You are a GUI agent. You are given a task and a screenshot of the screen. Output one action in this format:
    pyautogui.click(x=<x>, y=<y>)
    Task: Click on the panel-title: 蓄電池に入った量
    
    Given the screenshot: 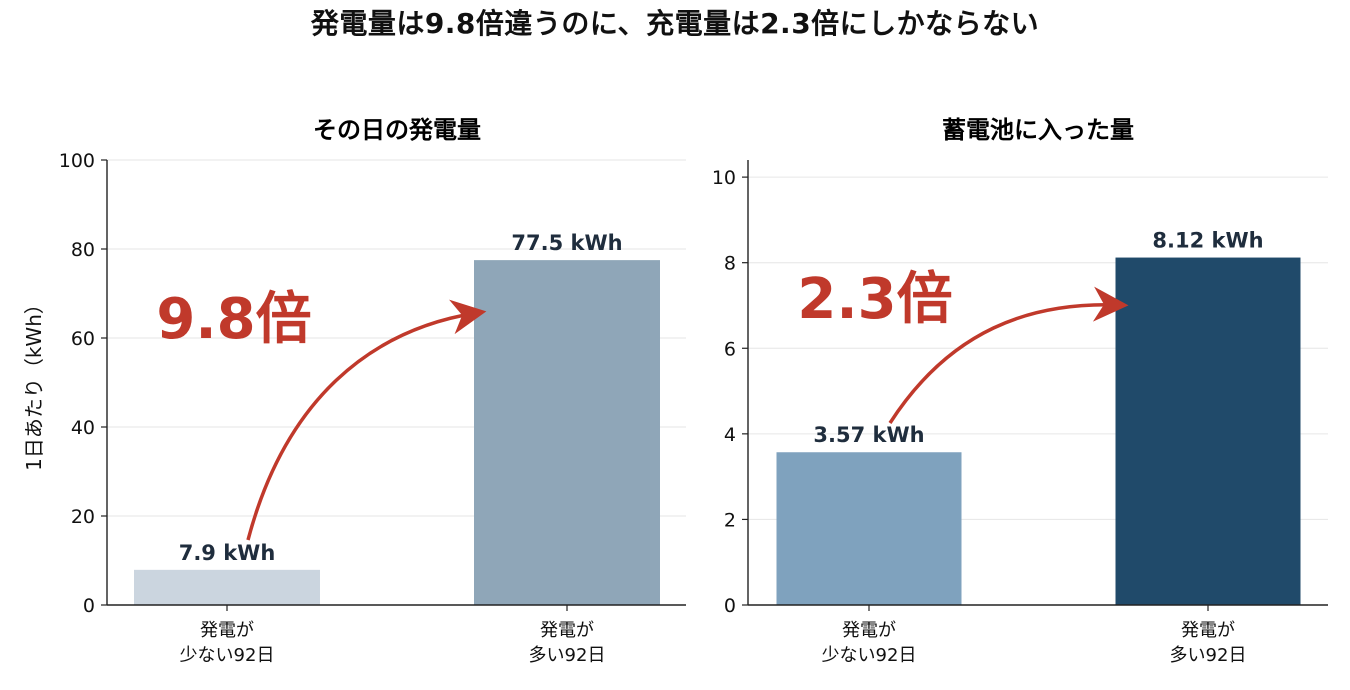 What is the action you would take?
    pyautogui.click(x=1038, y=130)
    